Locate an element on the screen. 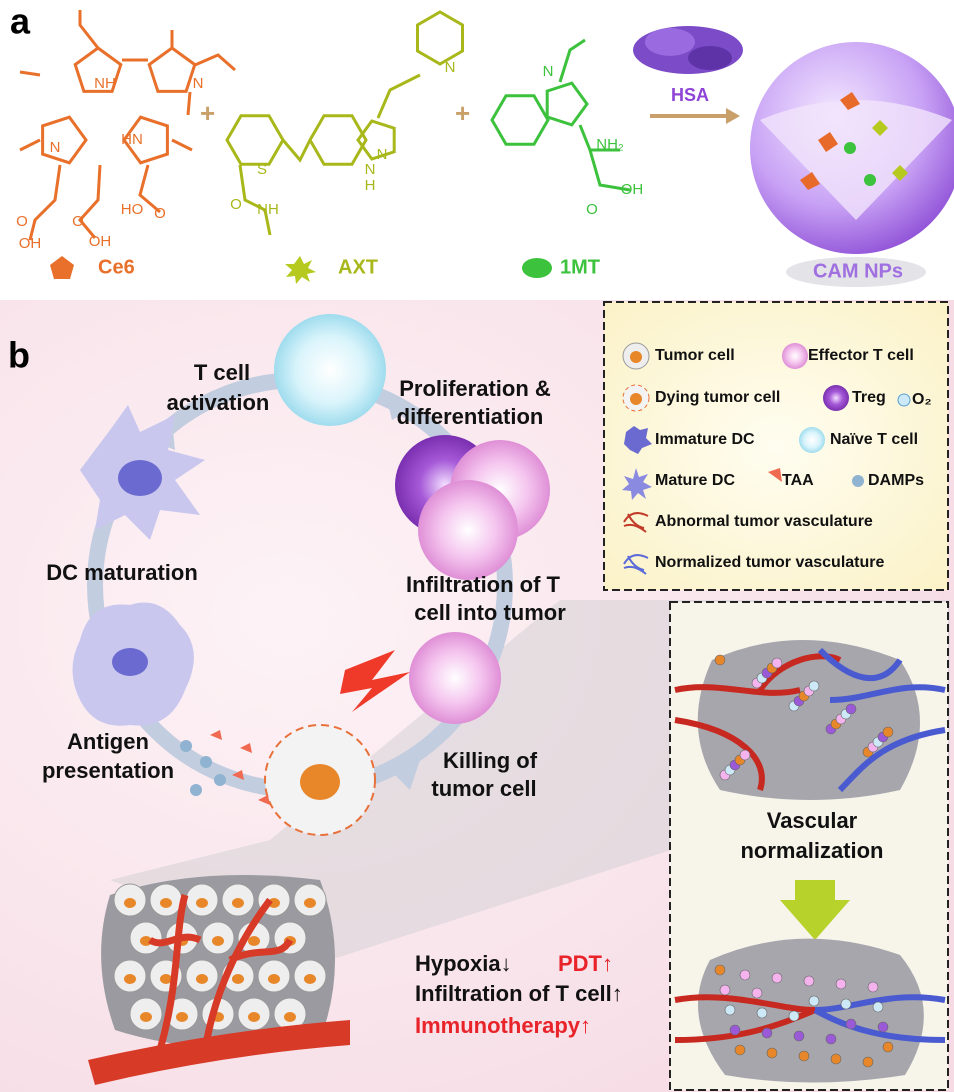 The height and width of the screenshot is (1092, 954). cycle-label: activation is located at coordinates (218, 402).